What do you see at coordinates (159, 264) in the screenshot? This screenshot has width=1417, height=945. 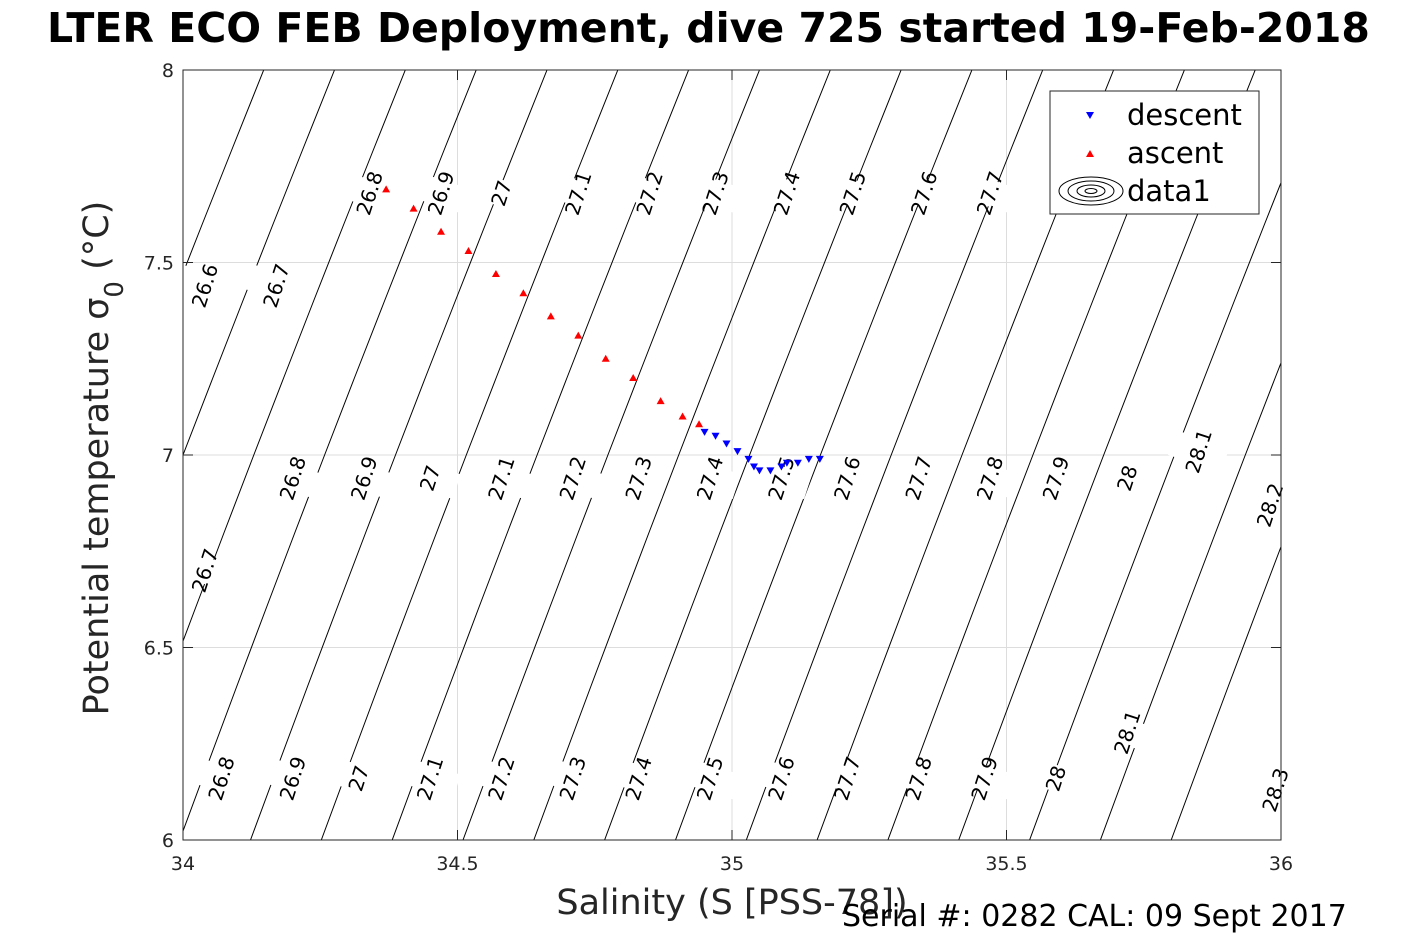 I see `y-tick-label: 7.5` at bounding box center [159, 264].